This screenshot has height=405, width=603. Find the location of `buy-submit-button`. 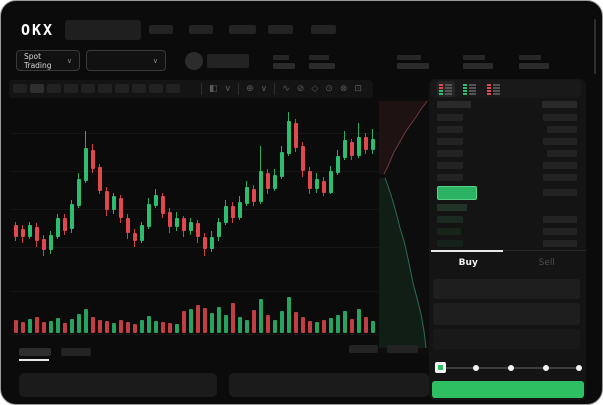

buy-submit-button is located at coordinates (508, 389).